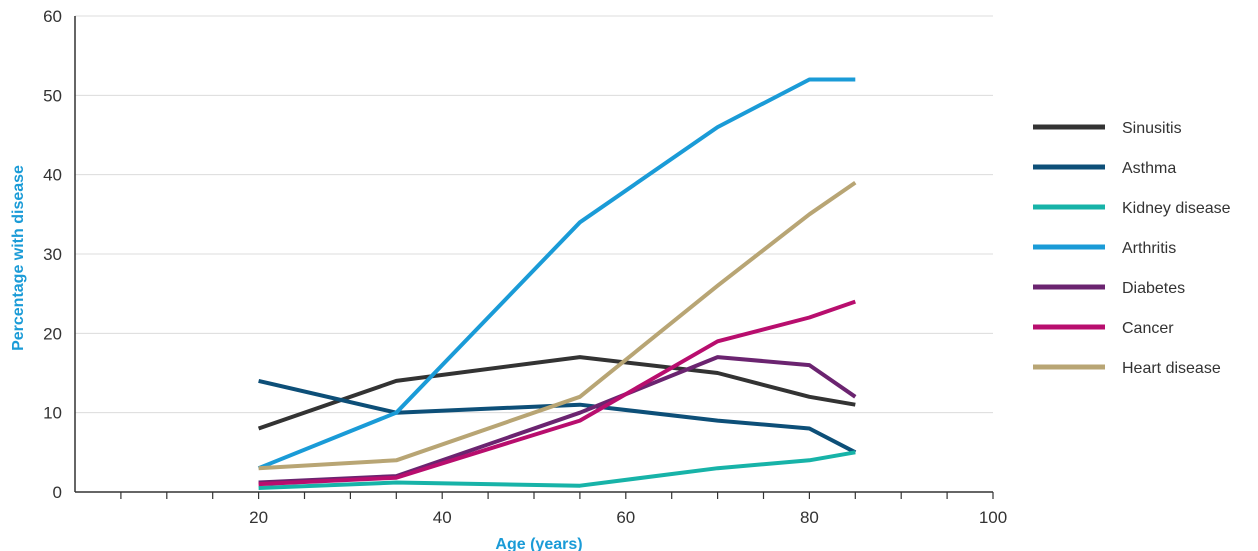 This screenshot has width=1258, height=551. I want to click on x-tick-label: 20, so click(258, 517).